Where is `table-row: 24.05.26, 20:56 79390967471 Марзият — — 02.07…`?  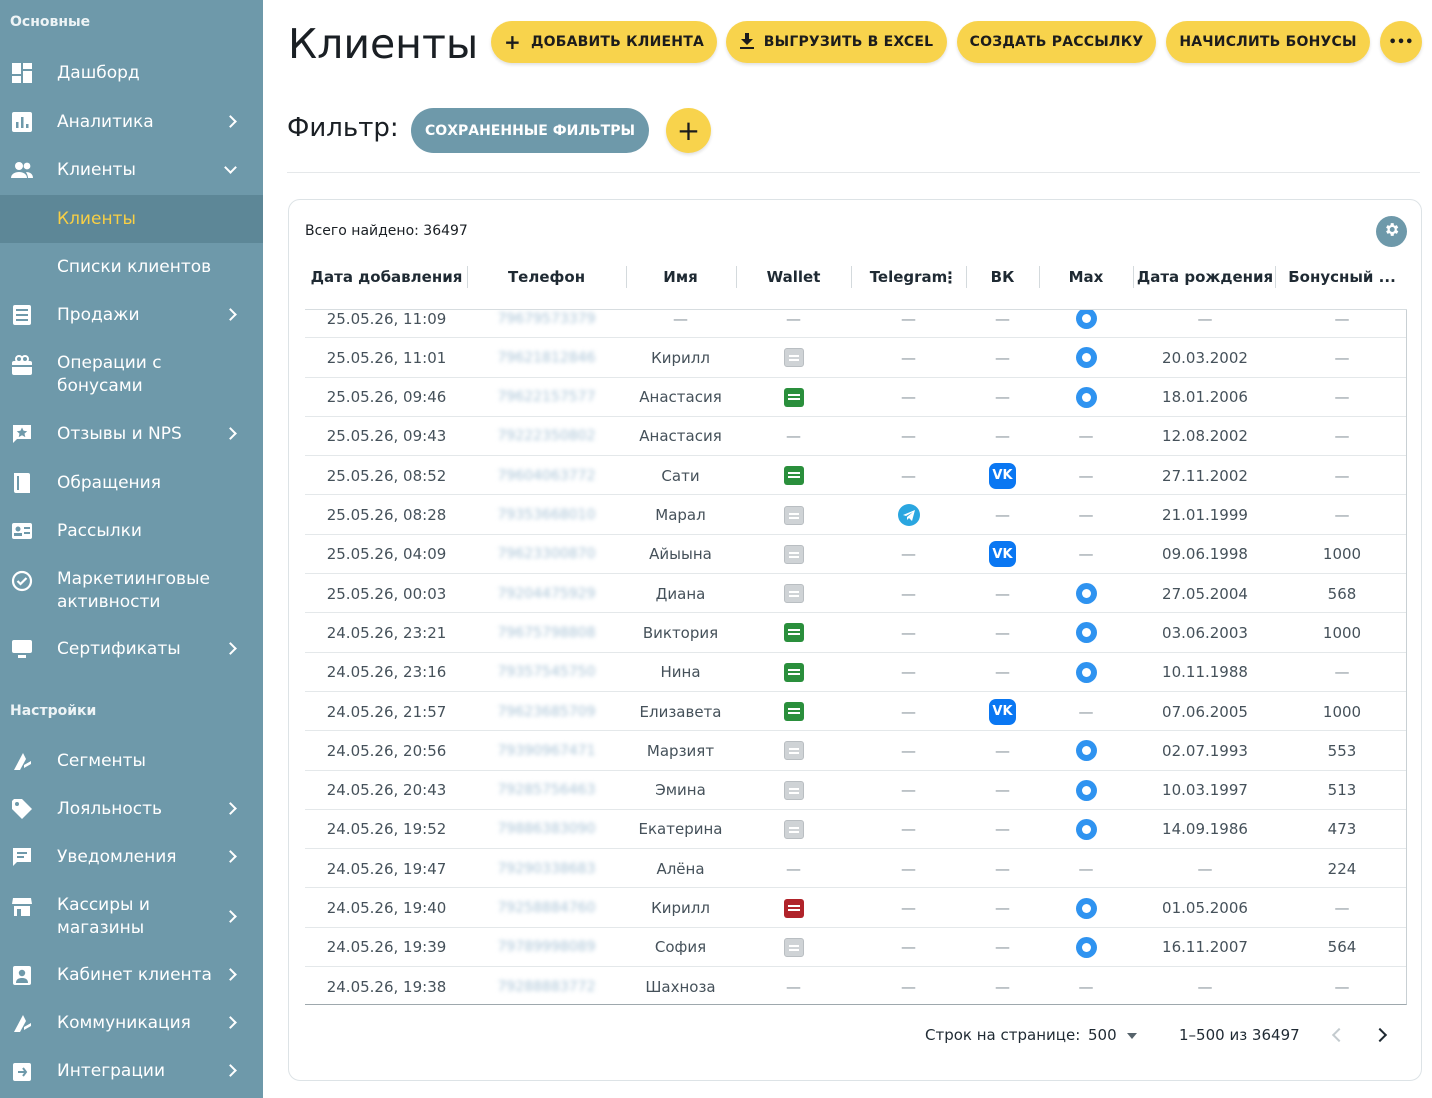 table-row: 24.05.26, 20:56 79390967471 Марзият — — 02.07… is located at coordinates (855, 751).